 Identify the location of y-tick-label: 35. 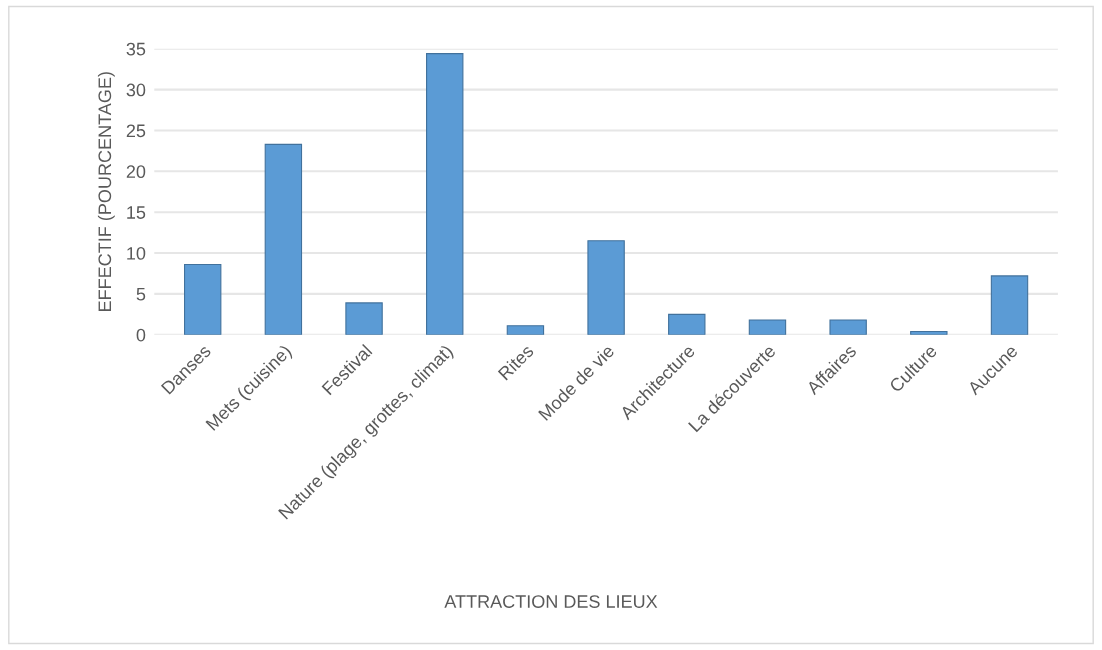
(136, 49).